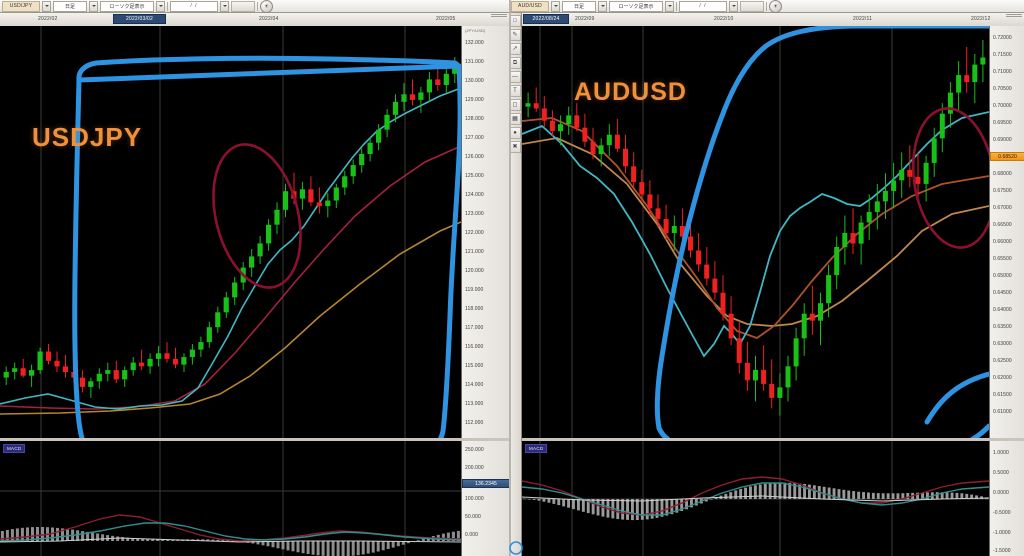 The image size is (1024, 556). What do you see at coordinates (1001, 473) in the screenshot?
I see `macd-tick: 0.5000` at bounding box center [1001, 473].